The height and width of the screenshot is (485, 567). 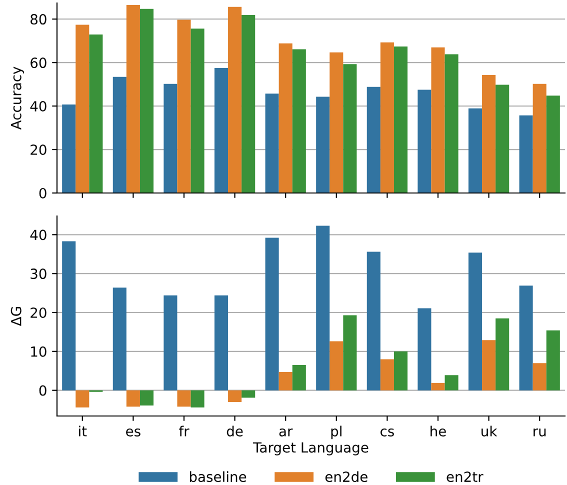 I want to click on x-tick-label: cs, so click(x=387, y=432).